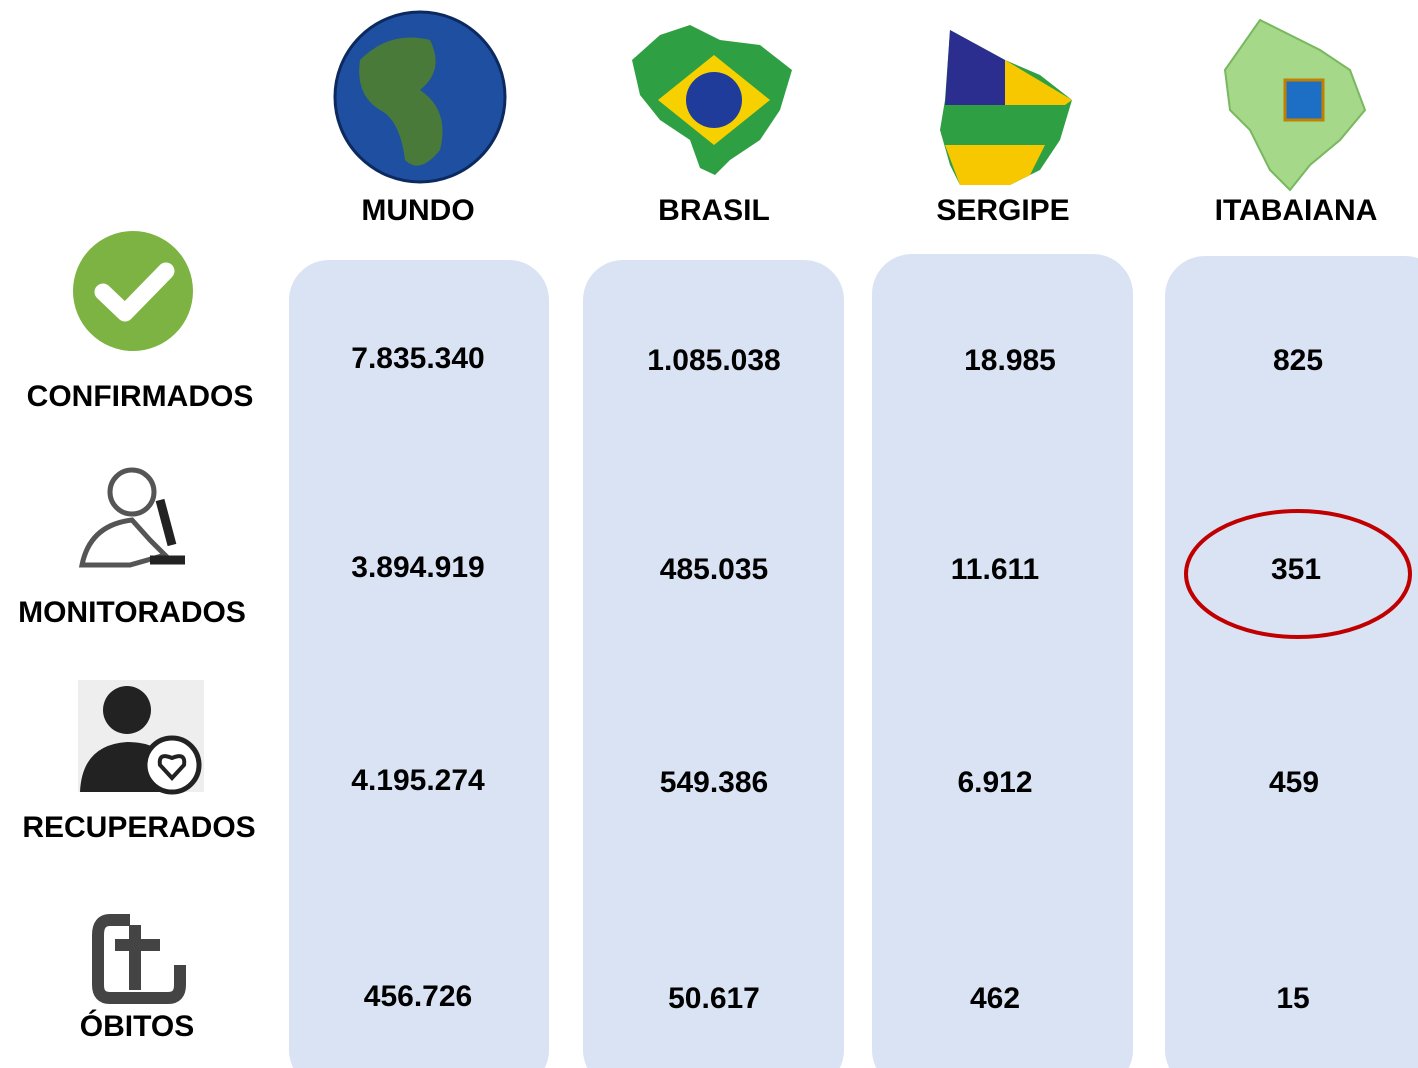 This screenshot has height=1068, width=1418. I want to click on cell-value: 15, so click(1292, 998).